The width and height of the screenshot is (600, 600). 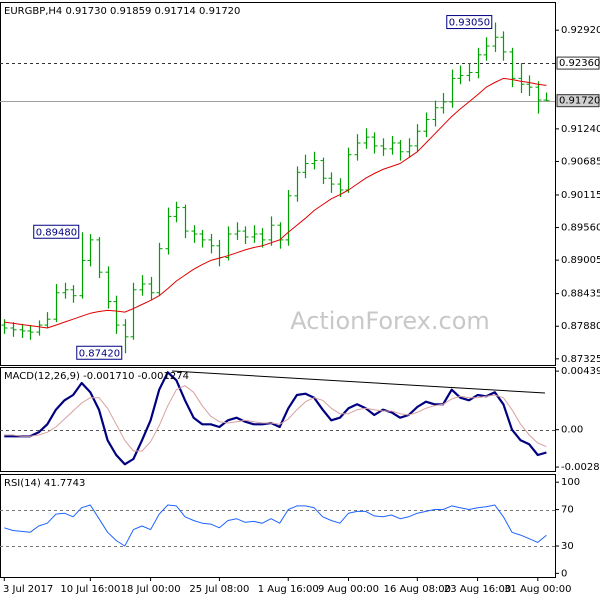 I want to click on annotation-label: 0.89480, so click(x=56, y=232).